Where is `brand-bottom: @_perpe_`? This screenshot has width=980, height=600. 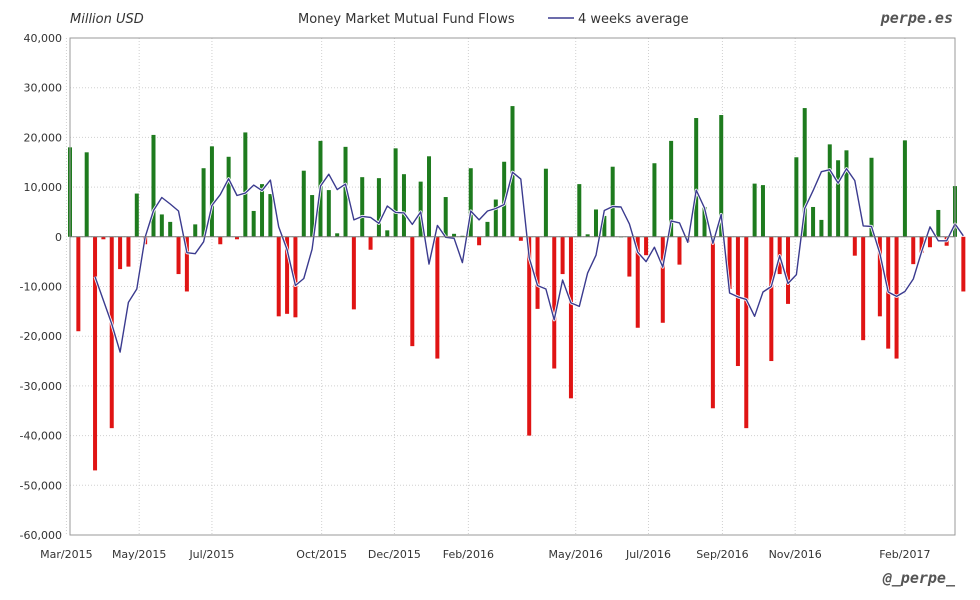 brand-bottom: @_perpe_ is located at coordinates (919, 578).